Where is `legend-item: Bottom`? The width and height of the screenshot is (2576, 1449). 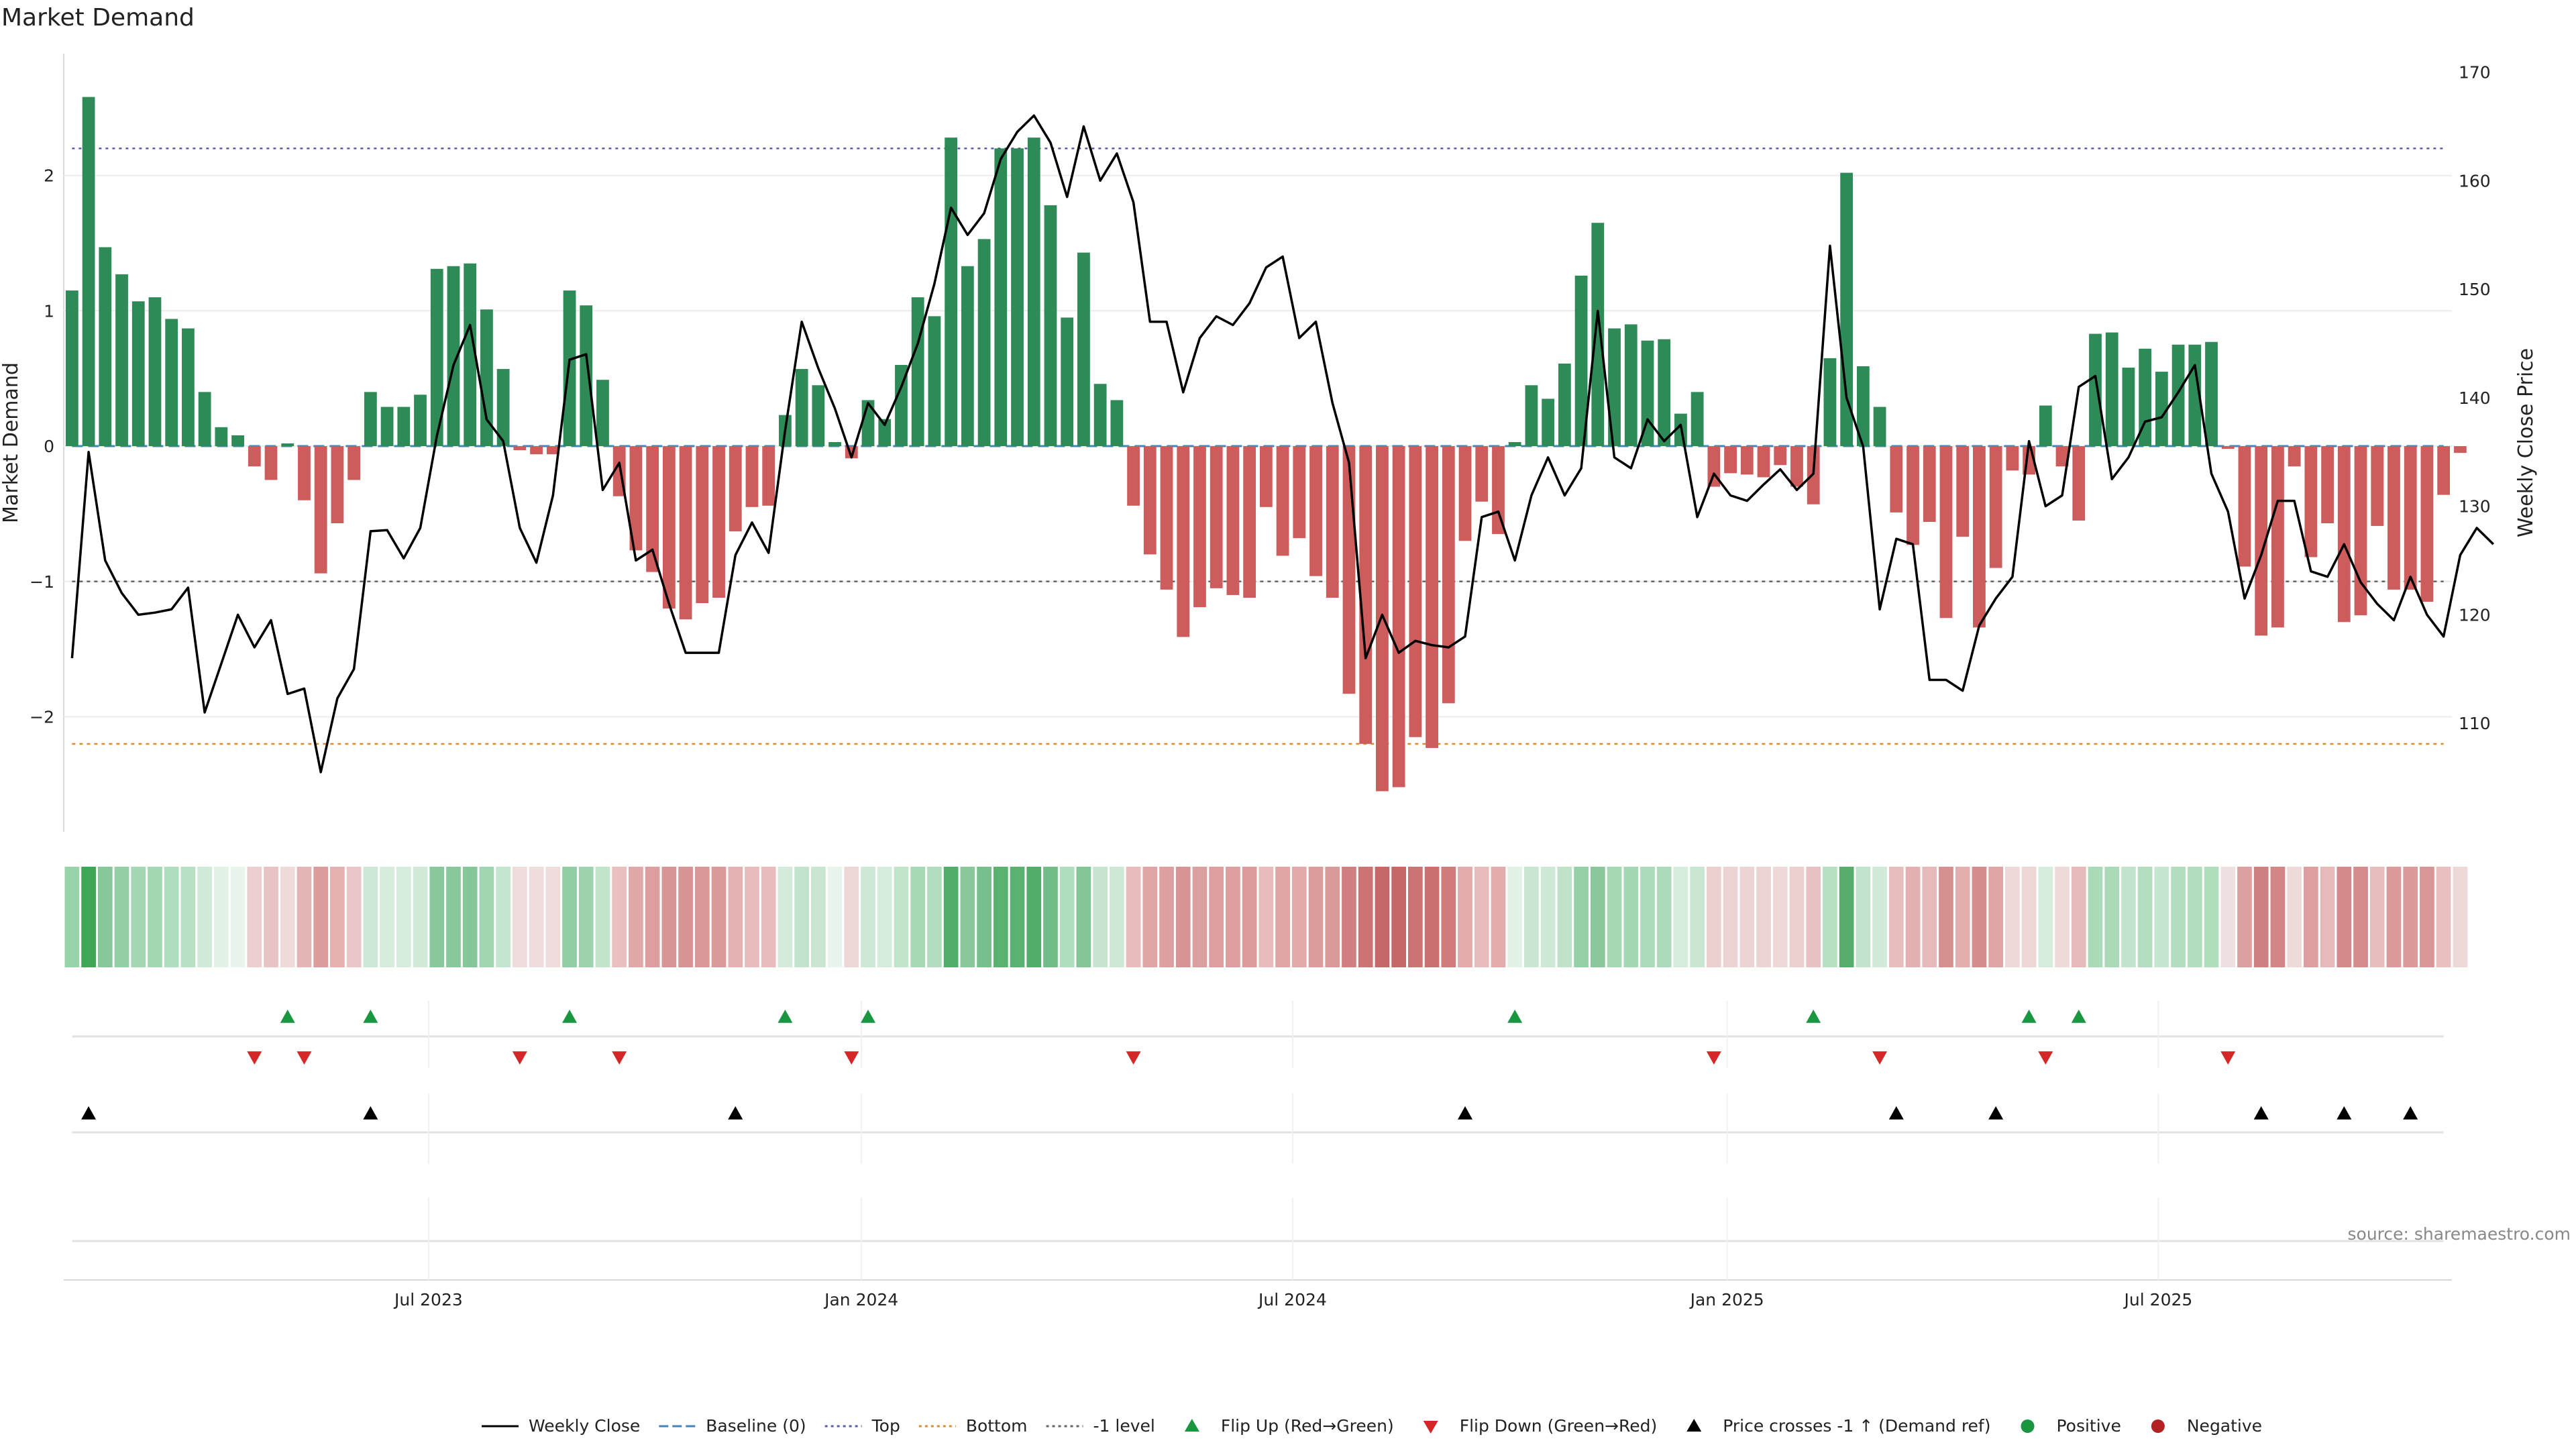 legend-item: Bottom is located at coordinates (973, 1426).